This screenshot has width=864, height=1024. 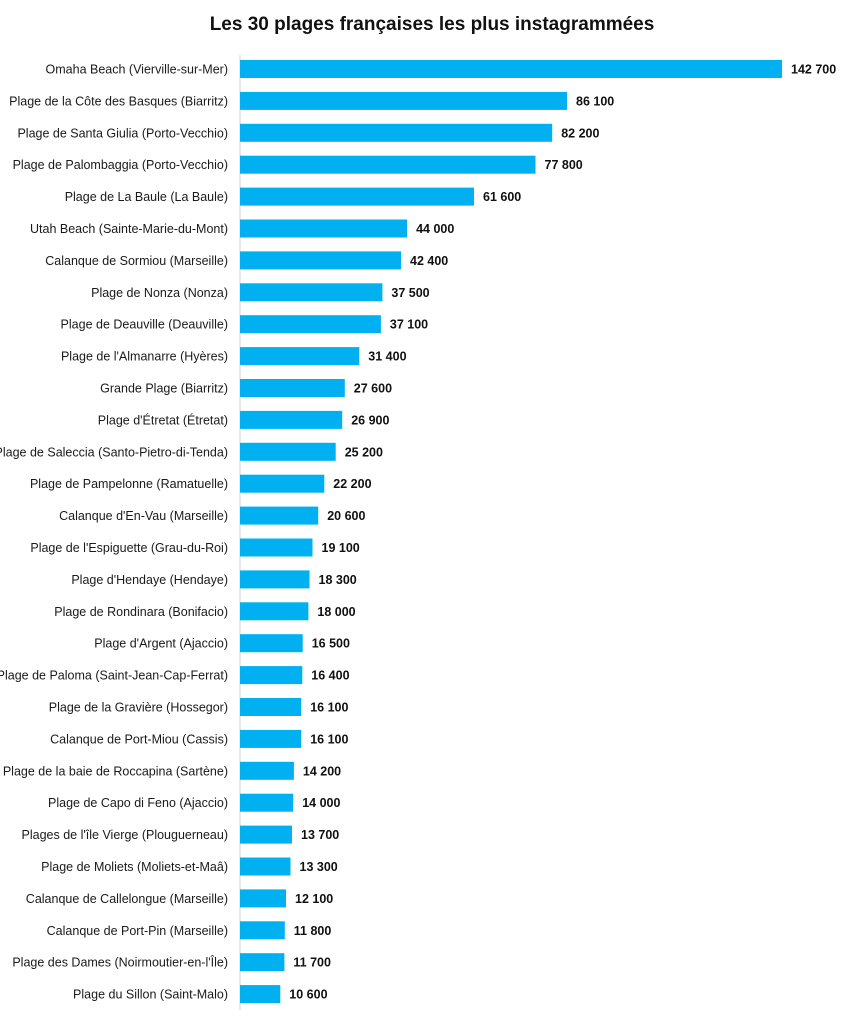 I want to click on category-label: Plage de la Côte des Basques (Biarritz), so click(x=118, y=101).